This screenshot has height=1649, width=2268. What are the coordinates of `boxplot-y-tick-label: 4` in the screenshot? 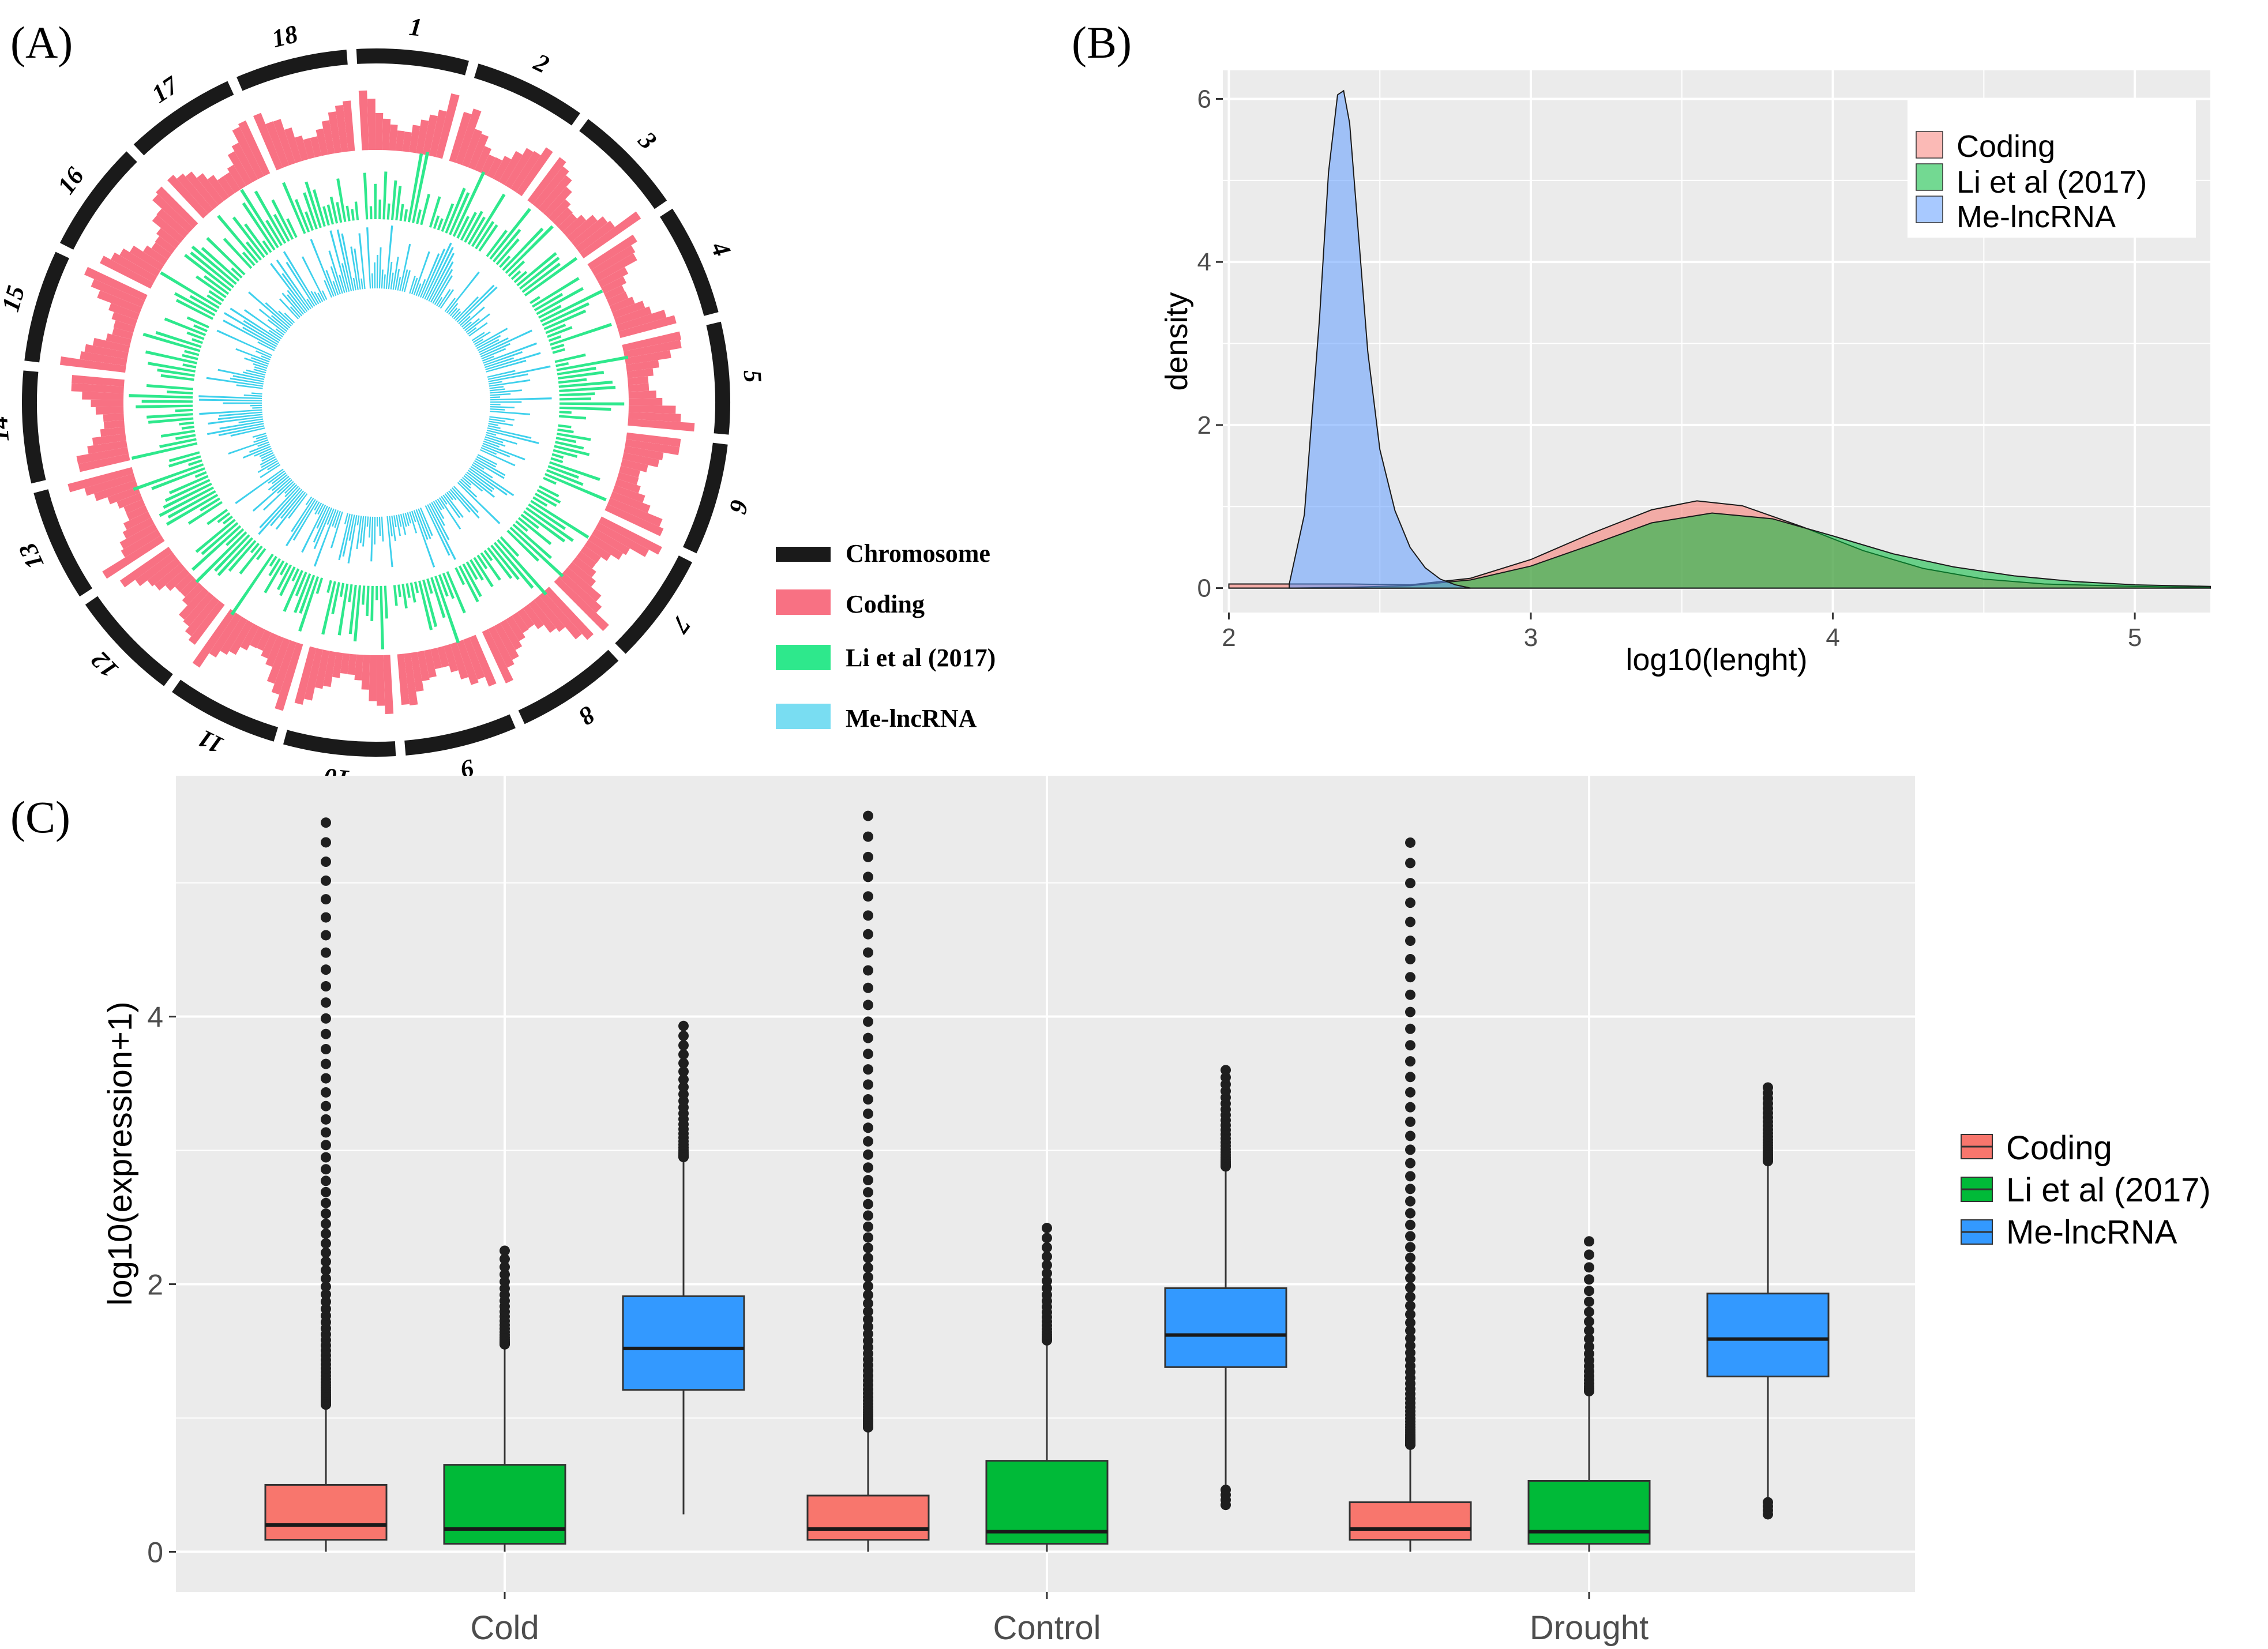 It's located at (155, 1017).